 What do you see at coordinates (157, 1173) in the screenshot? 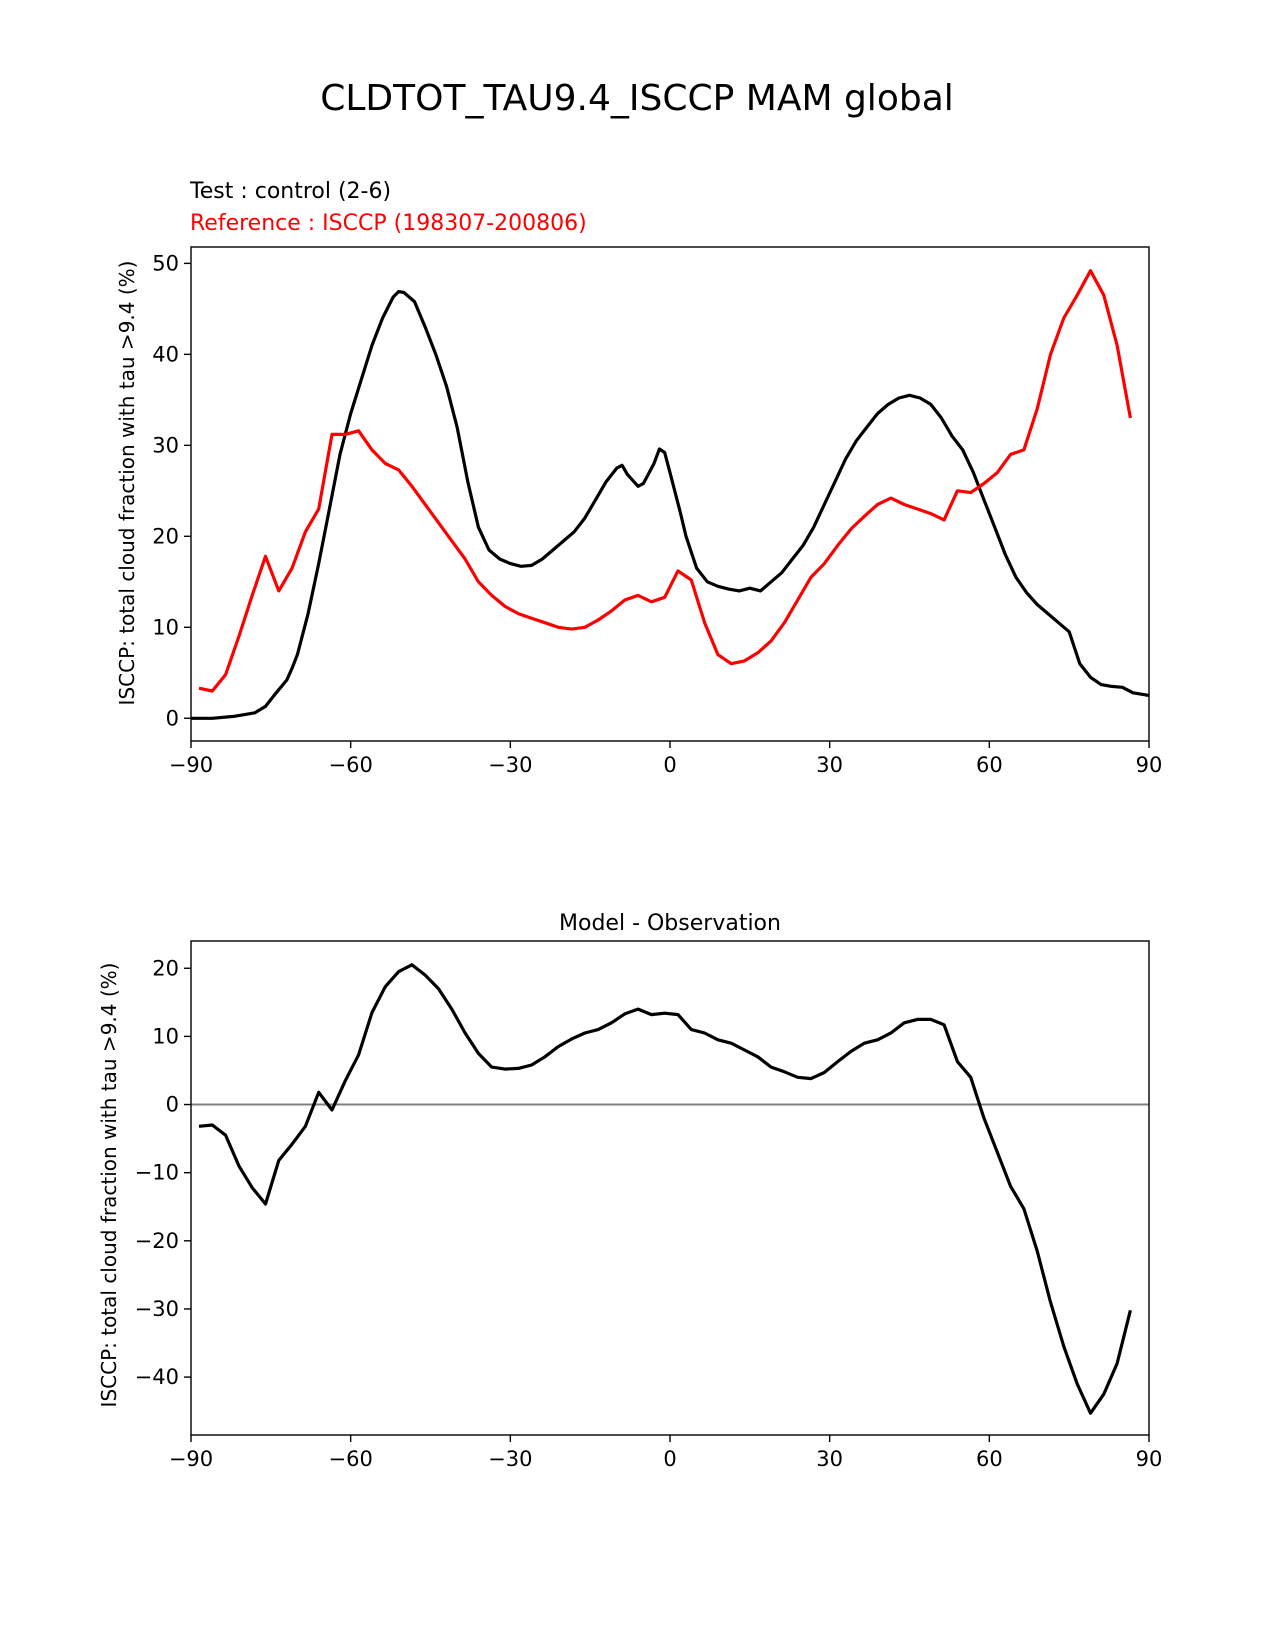
I see `bottom-ytick-label: −10` at bounding box center [157, 1173].